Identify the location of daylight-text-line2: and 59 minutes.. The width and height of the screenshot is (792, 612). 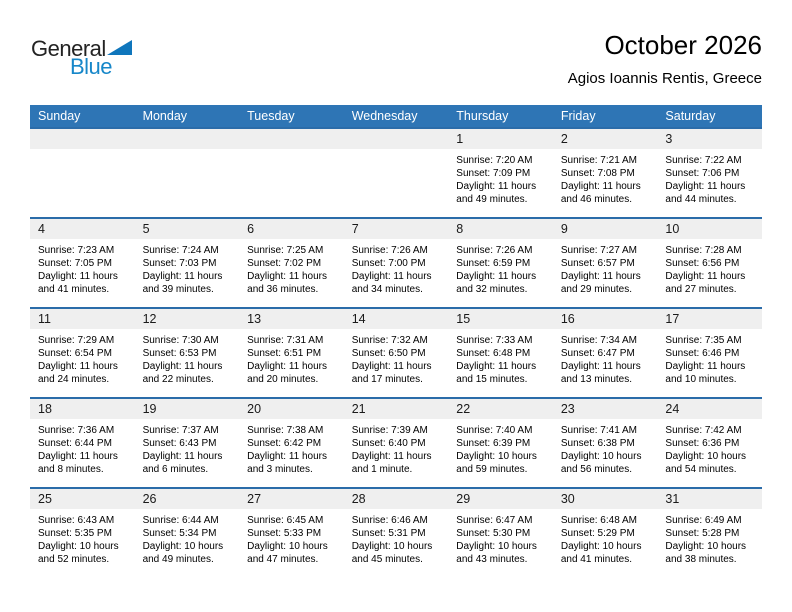
(492, 469).